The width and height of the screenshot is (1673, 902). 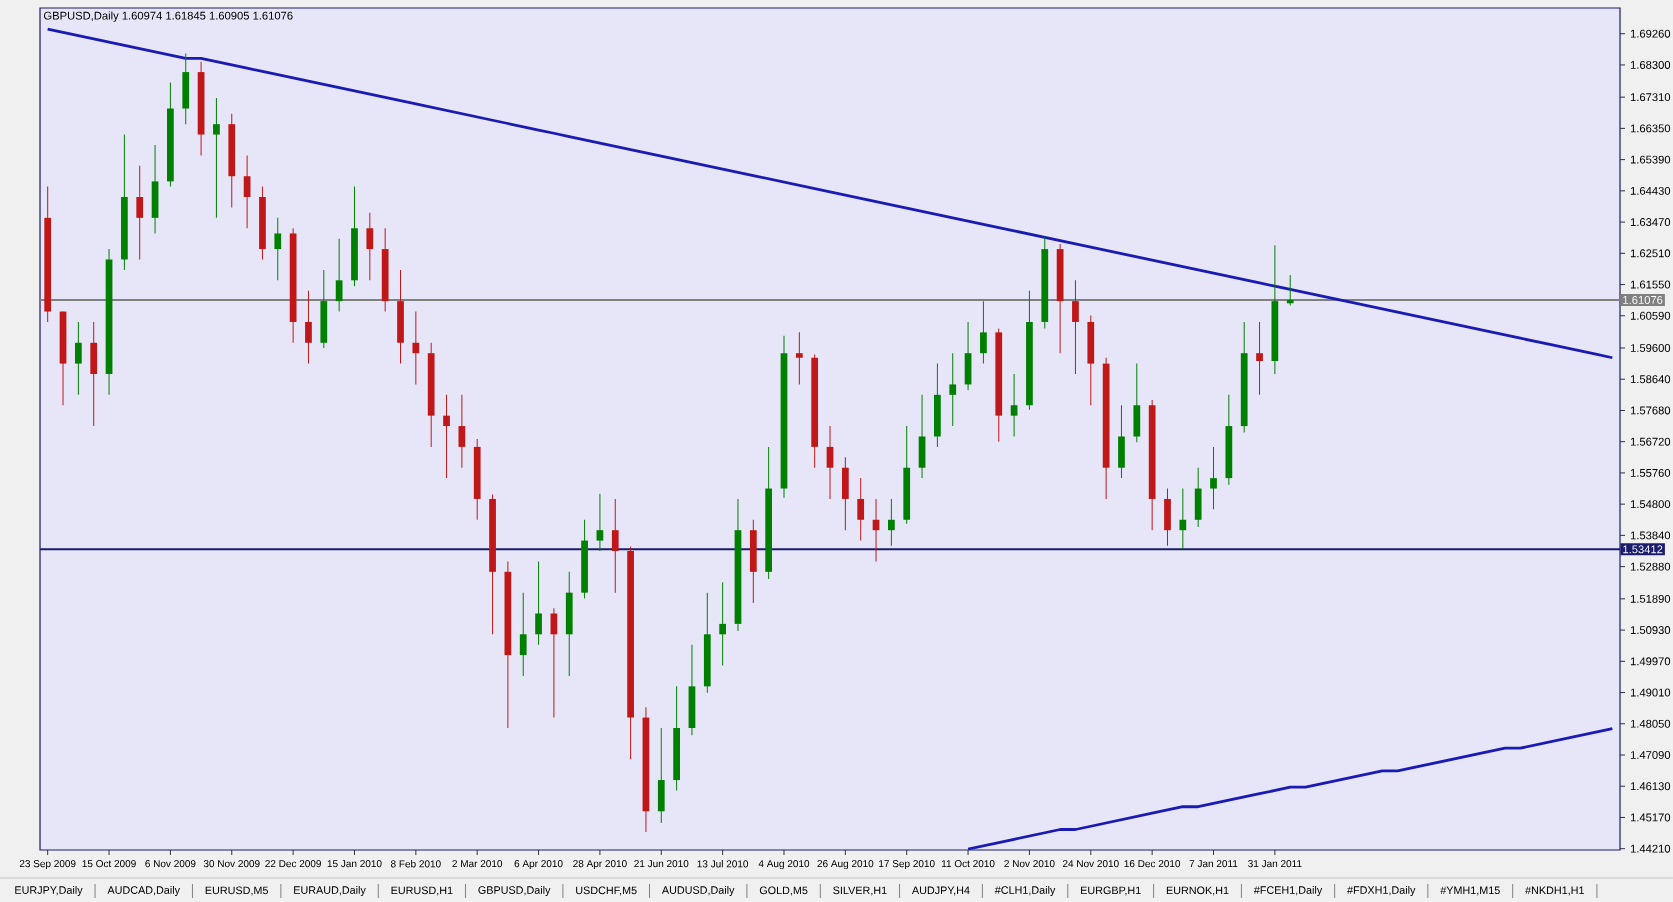 What do you see at coordinates (231, 864) in the screenshot?
I see `x-tick-label: 30 Nov 2009` at bounding box center [231, 864].